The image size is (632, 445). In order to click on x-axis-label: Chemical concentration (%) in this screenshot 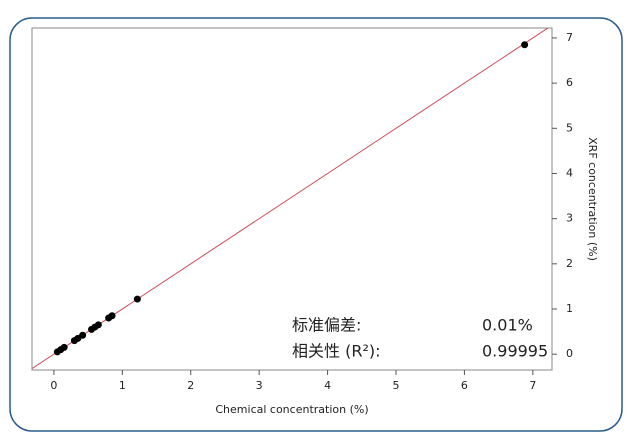, I will do `click(291, 409)`.